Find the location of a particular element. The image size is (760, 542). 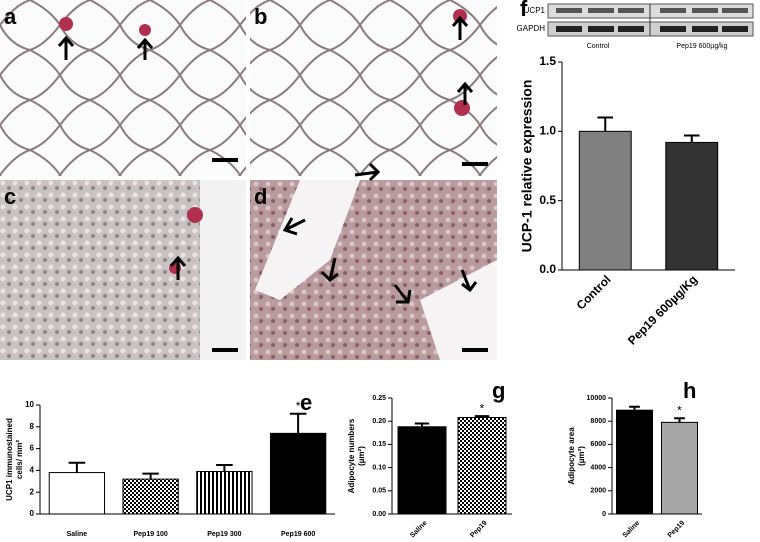

y-axis-label: Adipocyte numbers(µm²) is located at coordinates (356, 455).